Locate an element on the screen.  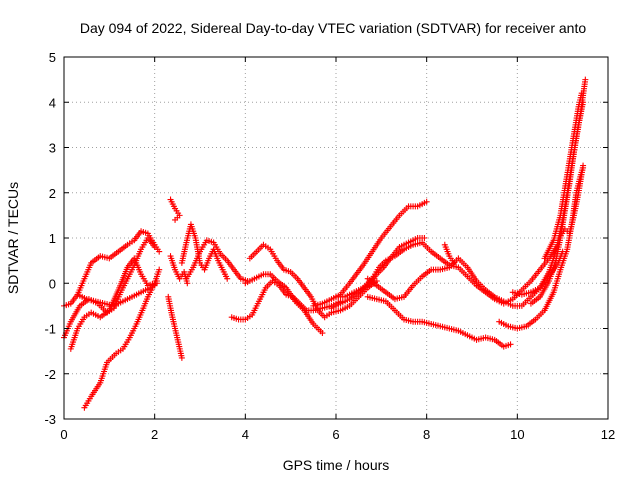
x-axis-label: GPS time / hours is located at coordinates (336, 465).